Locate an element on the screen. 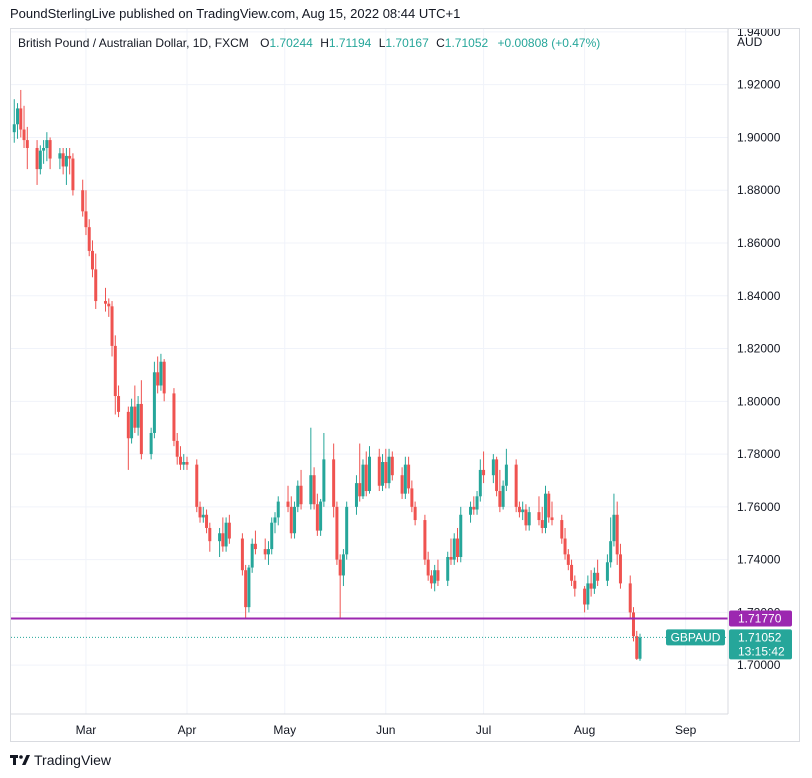 This screenshot has height=778, width=812. tradingview-logo-icon is located at coordinates (20, 760).